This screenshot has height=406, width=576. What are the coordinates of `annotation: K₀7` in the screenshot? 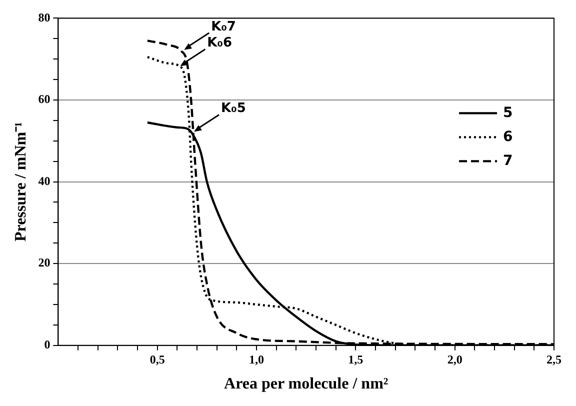 It's located at (223, 26).